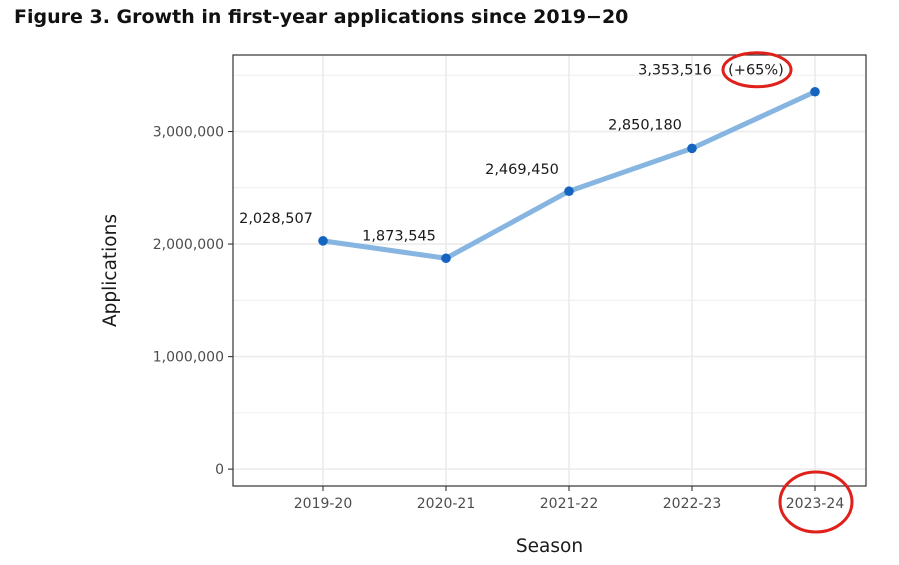 The height and width of the screenshot is (565, 899). I want to click on data-label: 2,469,450, so click(522, 170).